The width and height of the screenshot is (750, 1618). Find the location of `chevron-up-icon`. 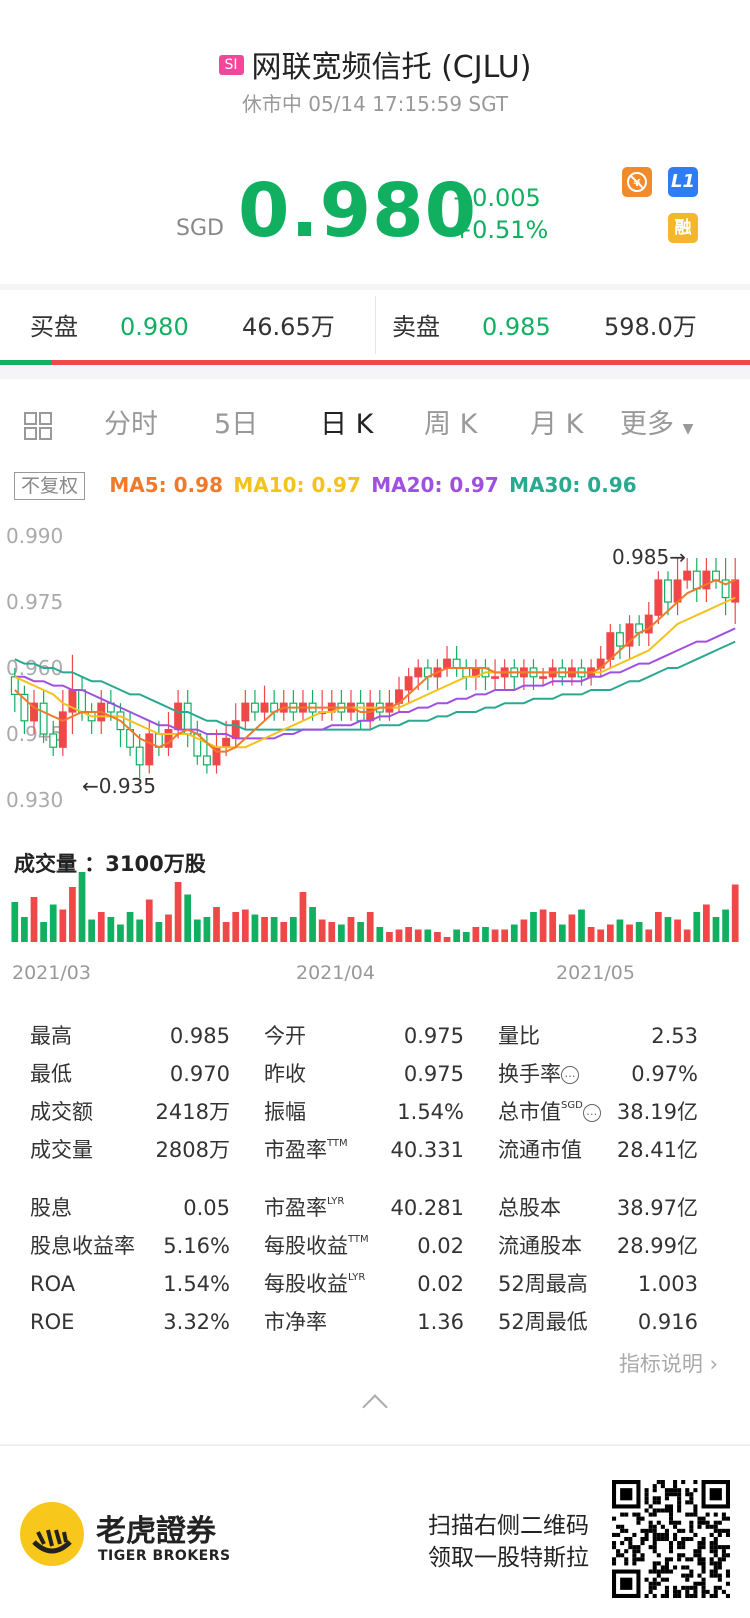

chevron-up-icon is located at coordinates (375, 1407).